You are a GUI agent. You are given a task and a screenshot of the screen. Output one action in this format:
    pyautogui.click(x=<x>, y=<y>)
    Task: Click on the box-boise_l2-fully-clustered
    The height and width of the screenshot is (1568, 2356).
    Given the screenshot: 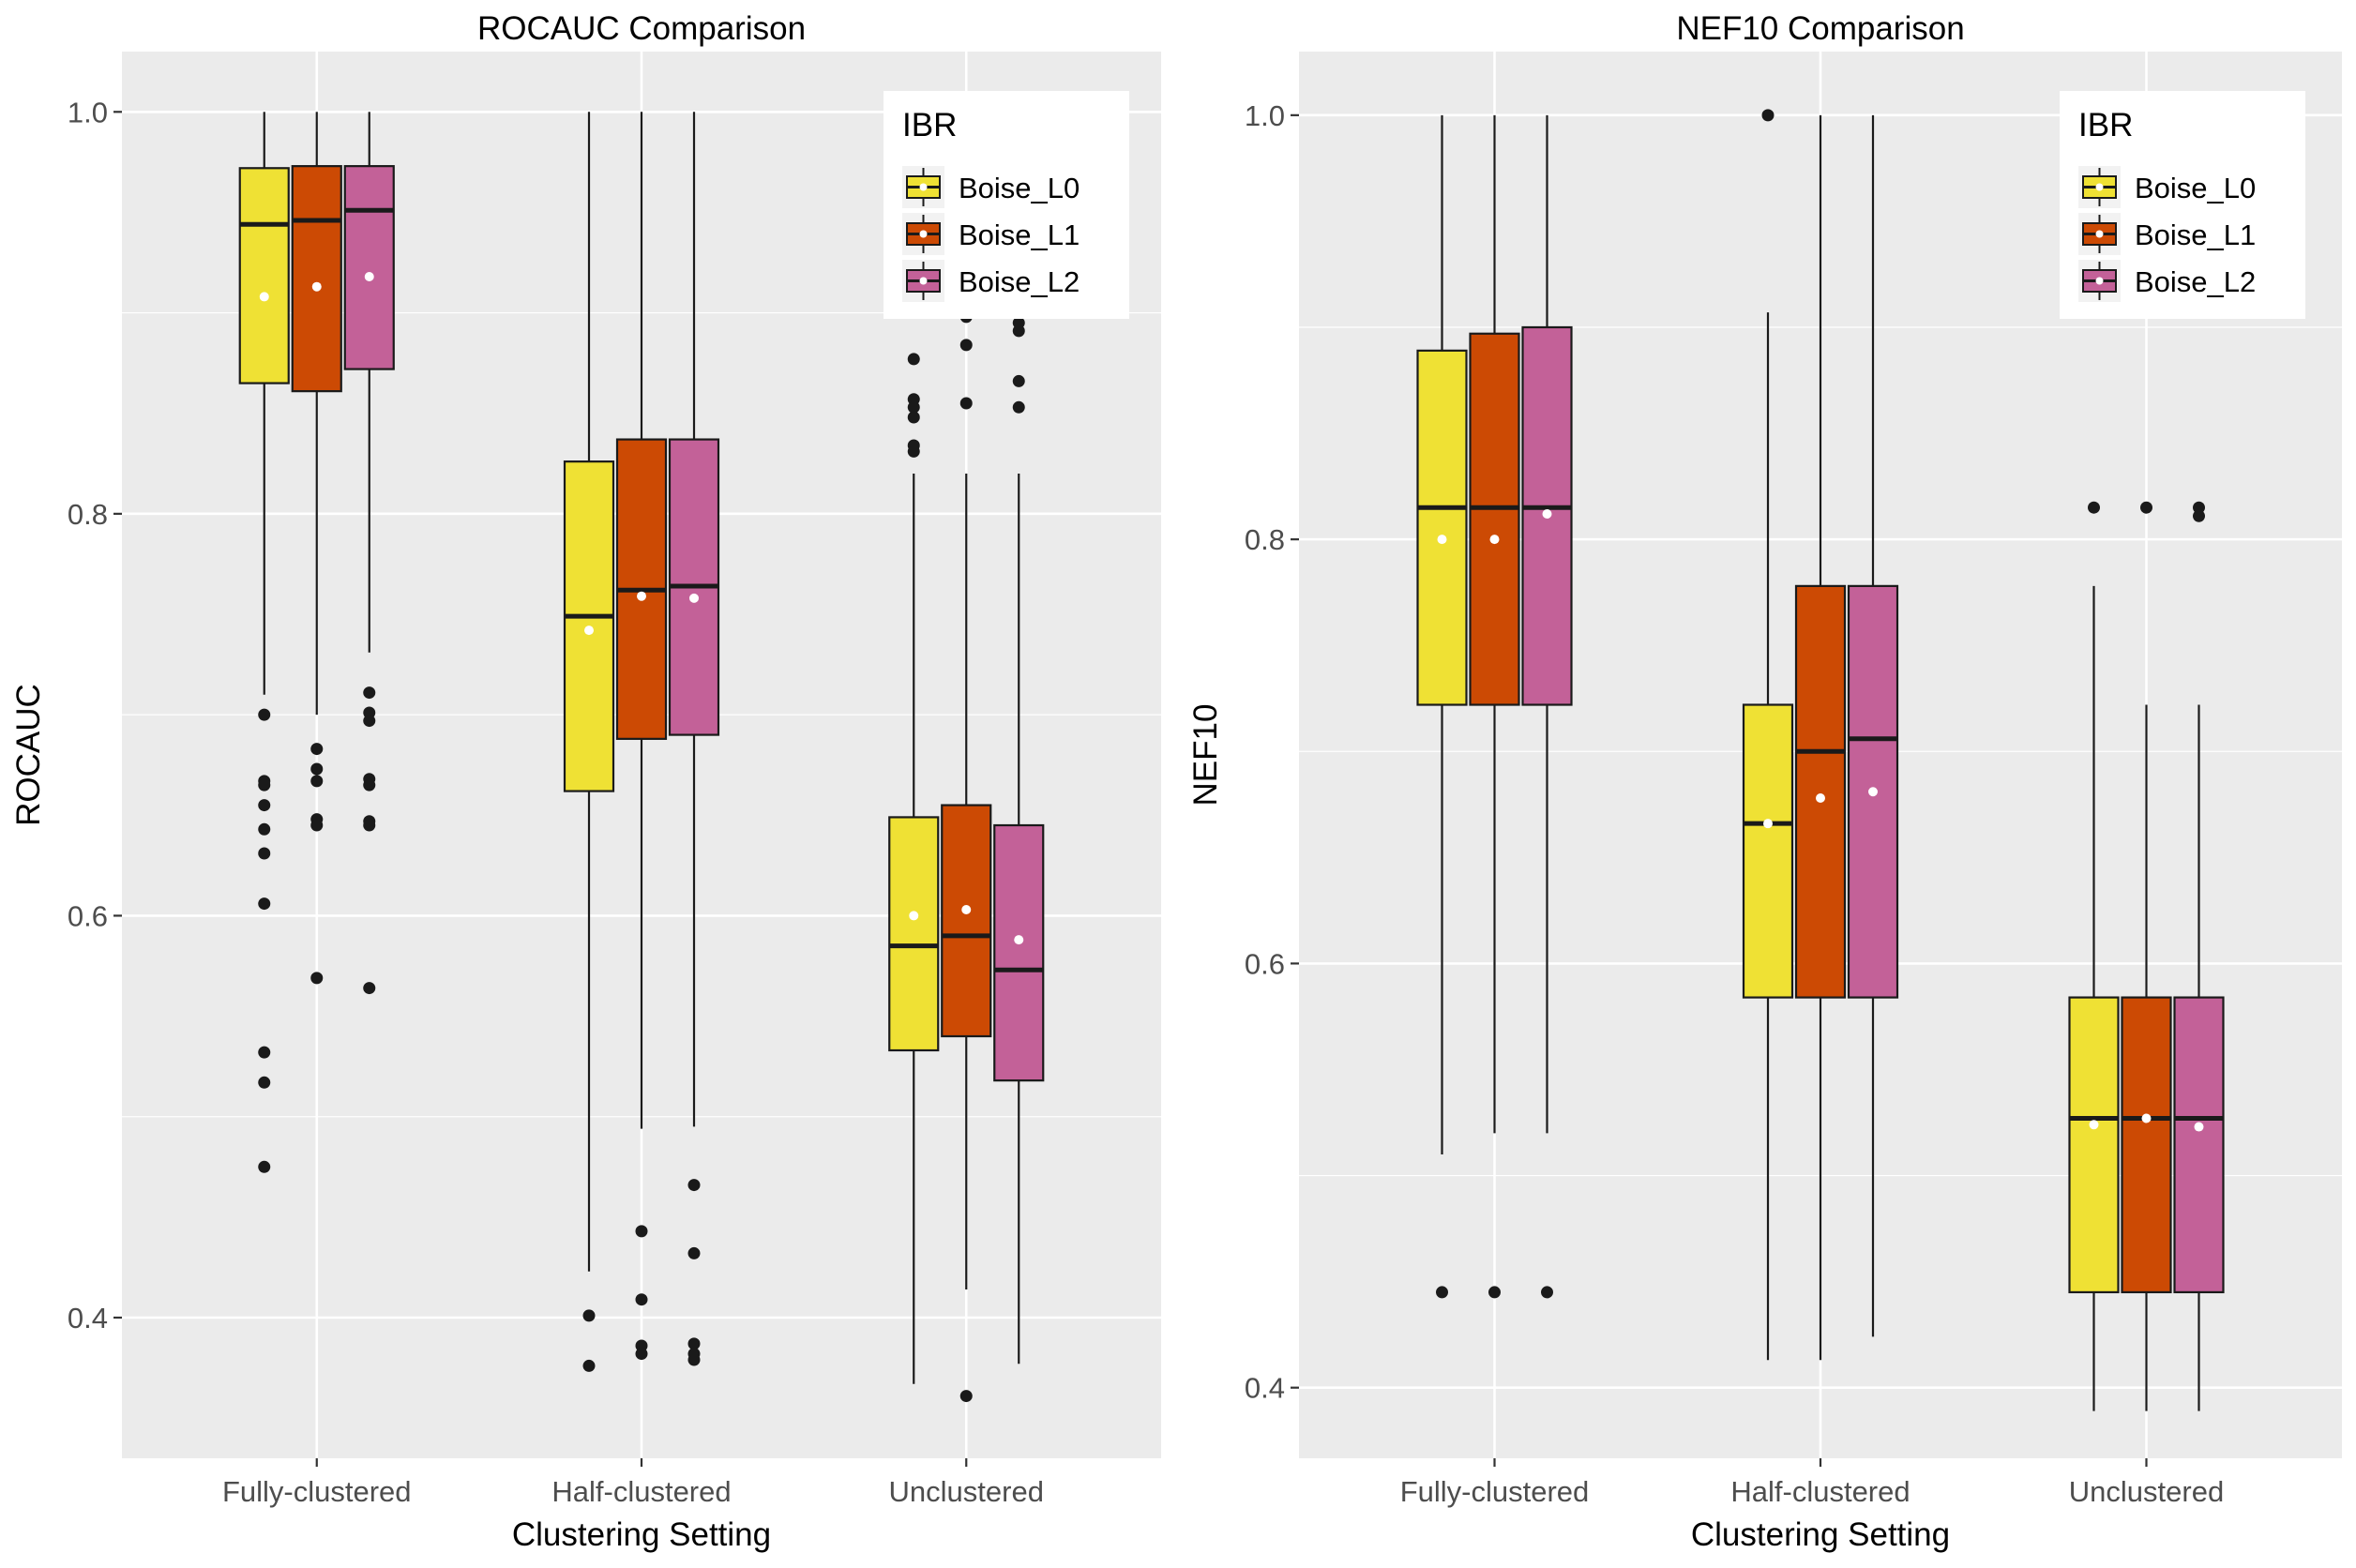 What is the action you would take?
    pyautogui.click(x=369, y=553)
    